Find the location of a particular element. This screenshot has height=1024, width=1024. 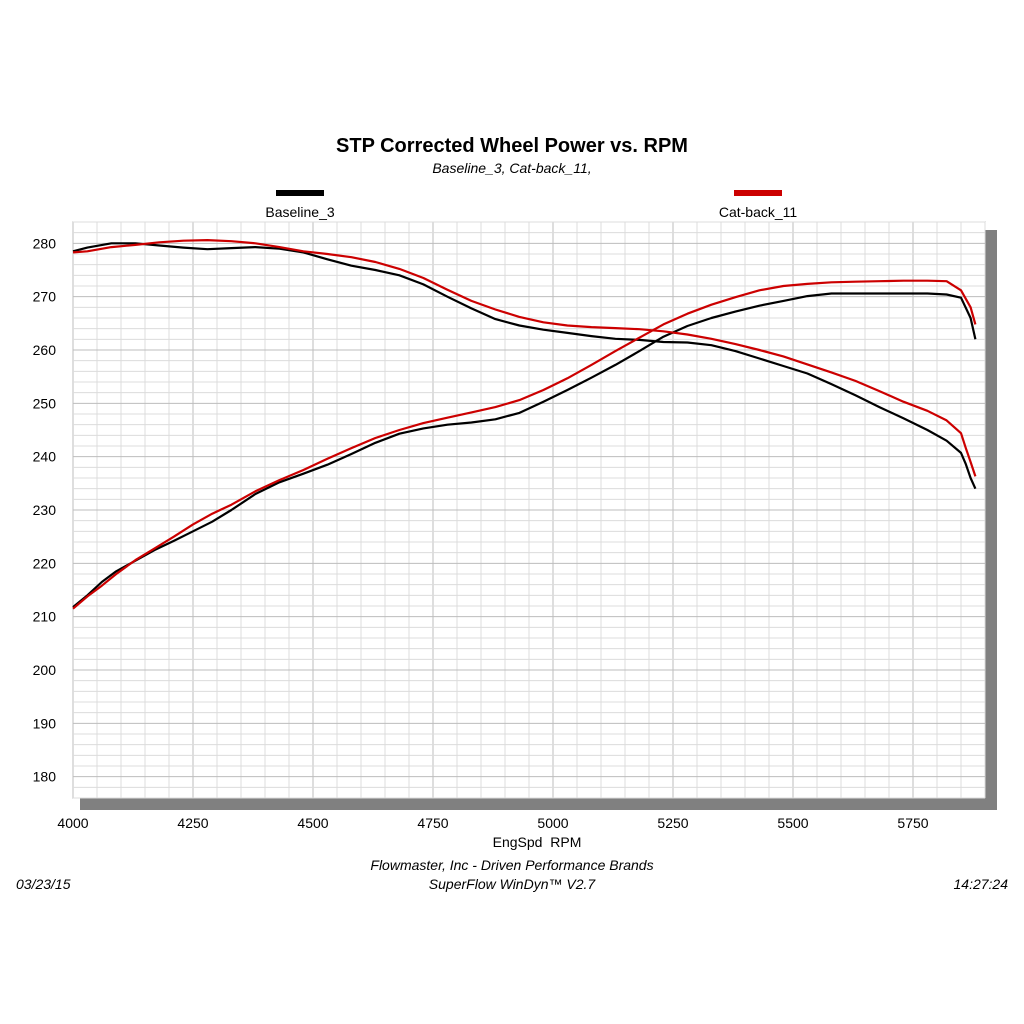

y-tick-label: 180 is located at coordinates (45, 777).